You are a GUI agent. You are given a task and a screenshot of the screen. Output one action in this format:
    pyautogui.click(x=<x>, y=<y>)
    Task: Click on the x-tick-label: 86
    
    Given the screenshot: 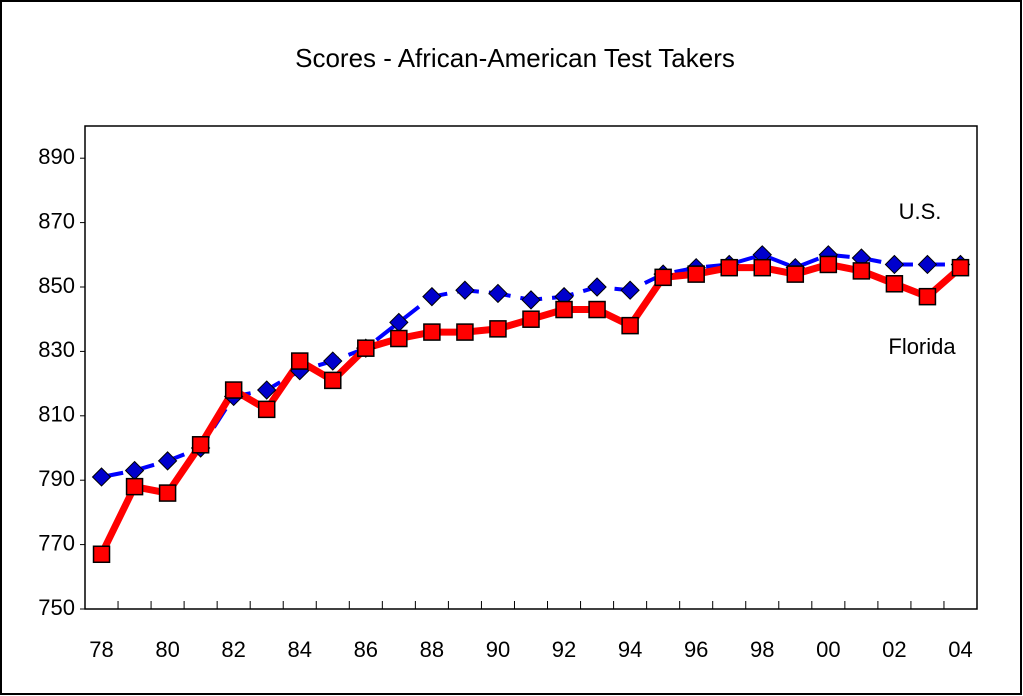 What is the action you would take?
    pyautogui.click(x=366, y=649)
    